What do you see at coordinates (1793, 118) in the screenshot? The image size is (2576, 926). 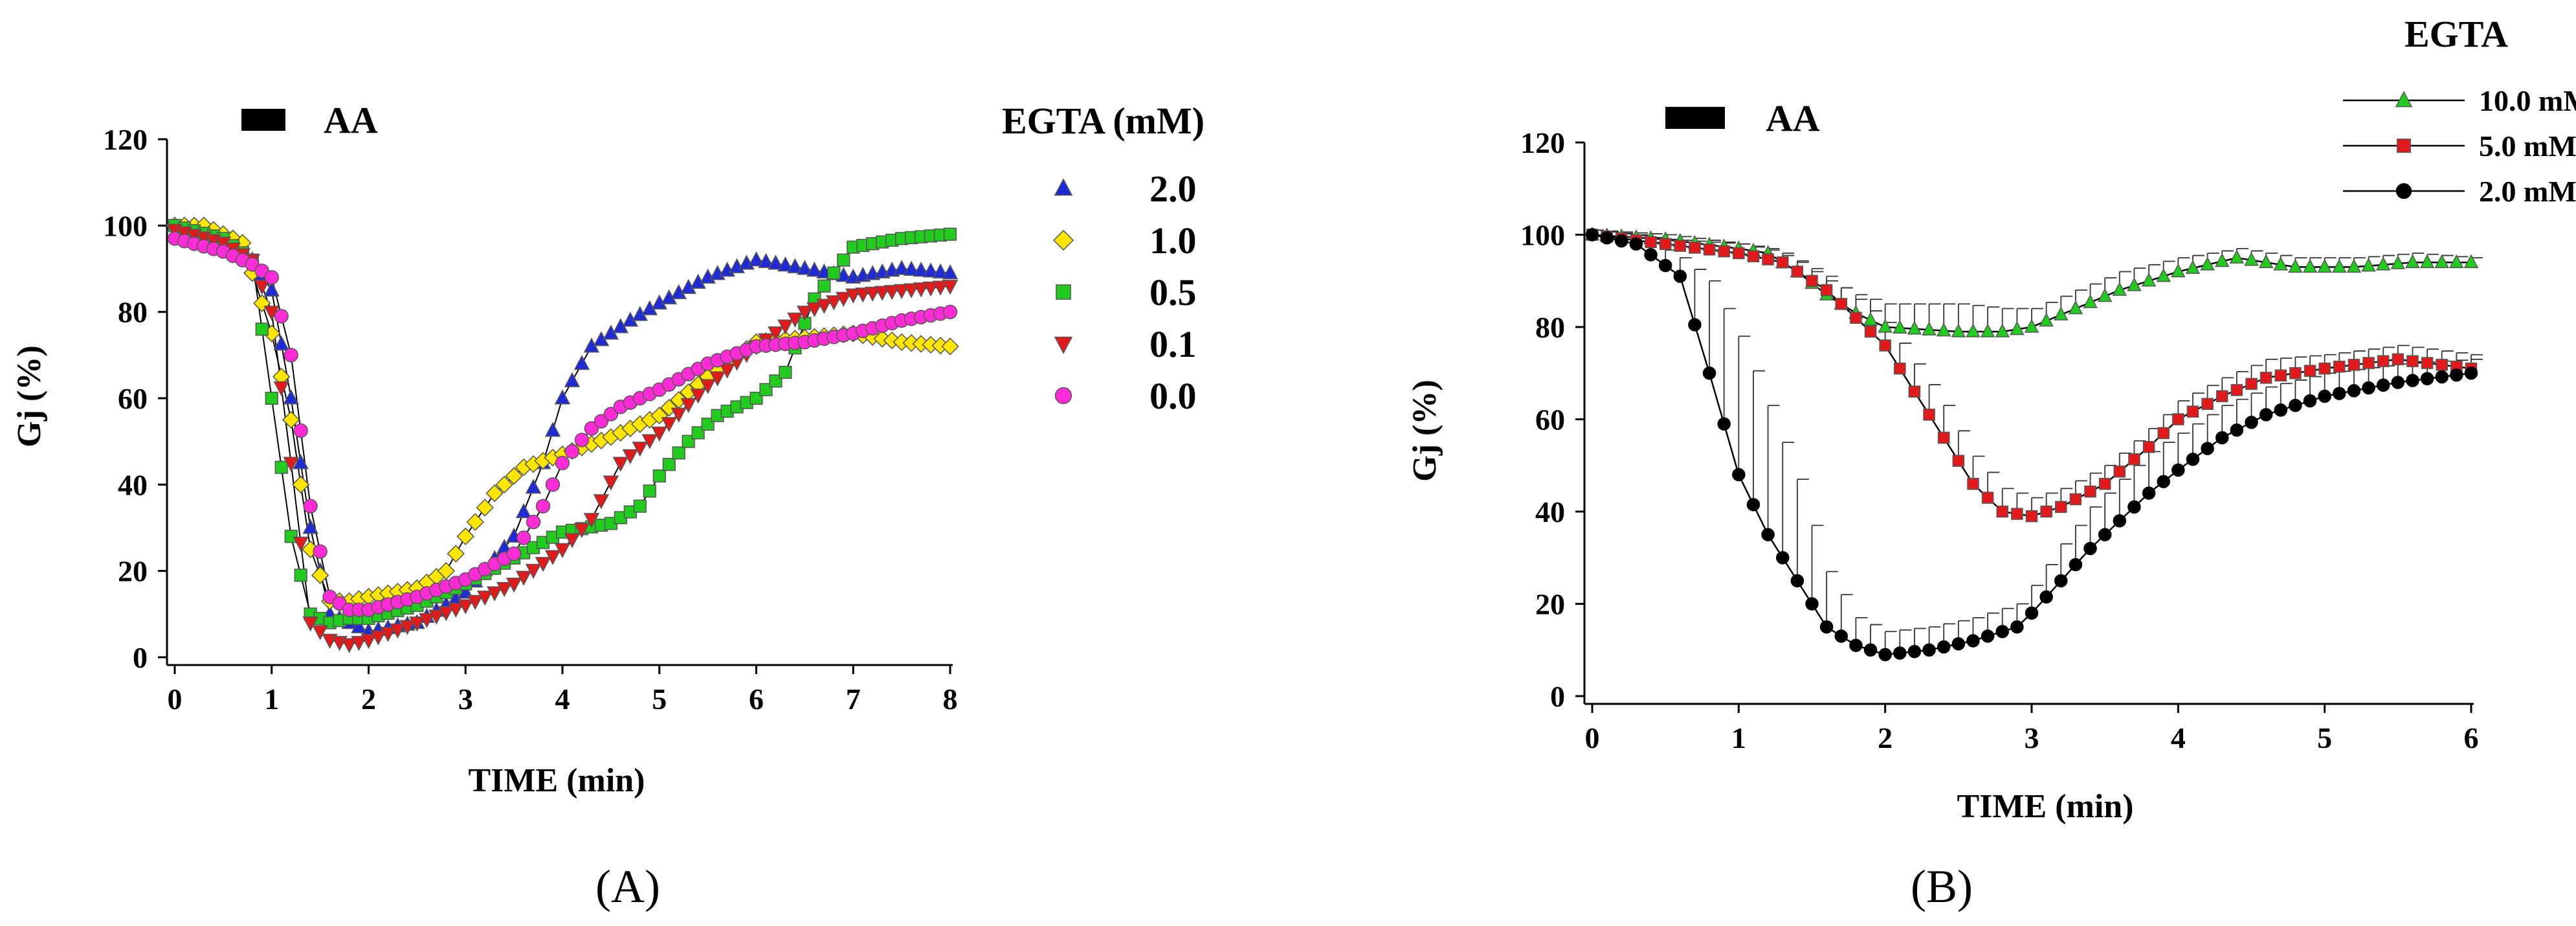 I see `chart-b-treatment-label: AA` at bounding box center [1793, 118].